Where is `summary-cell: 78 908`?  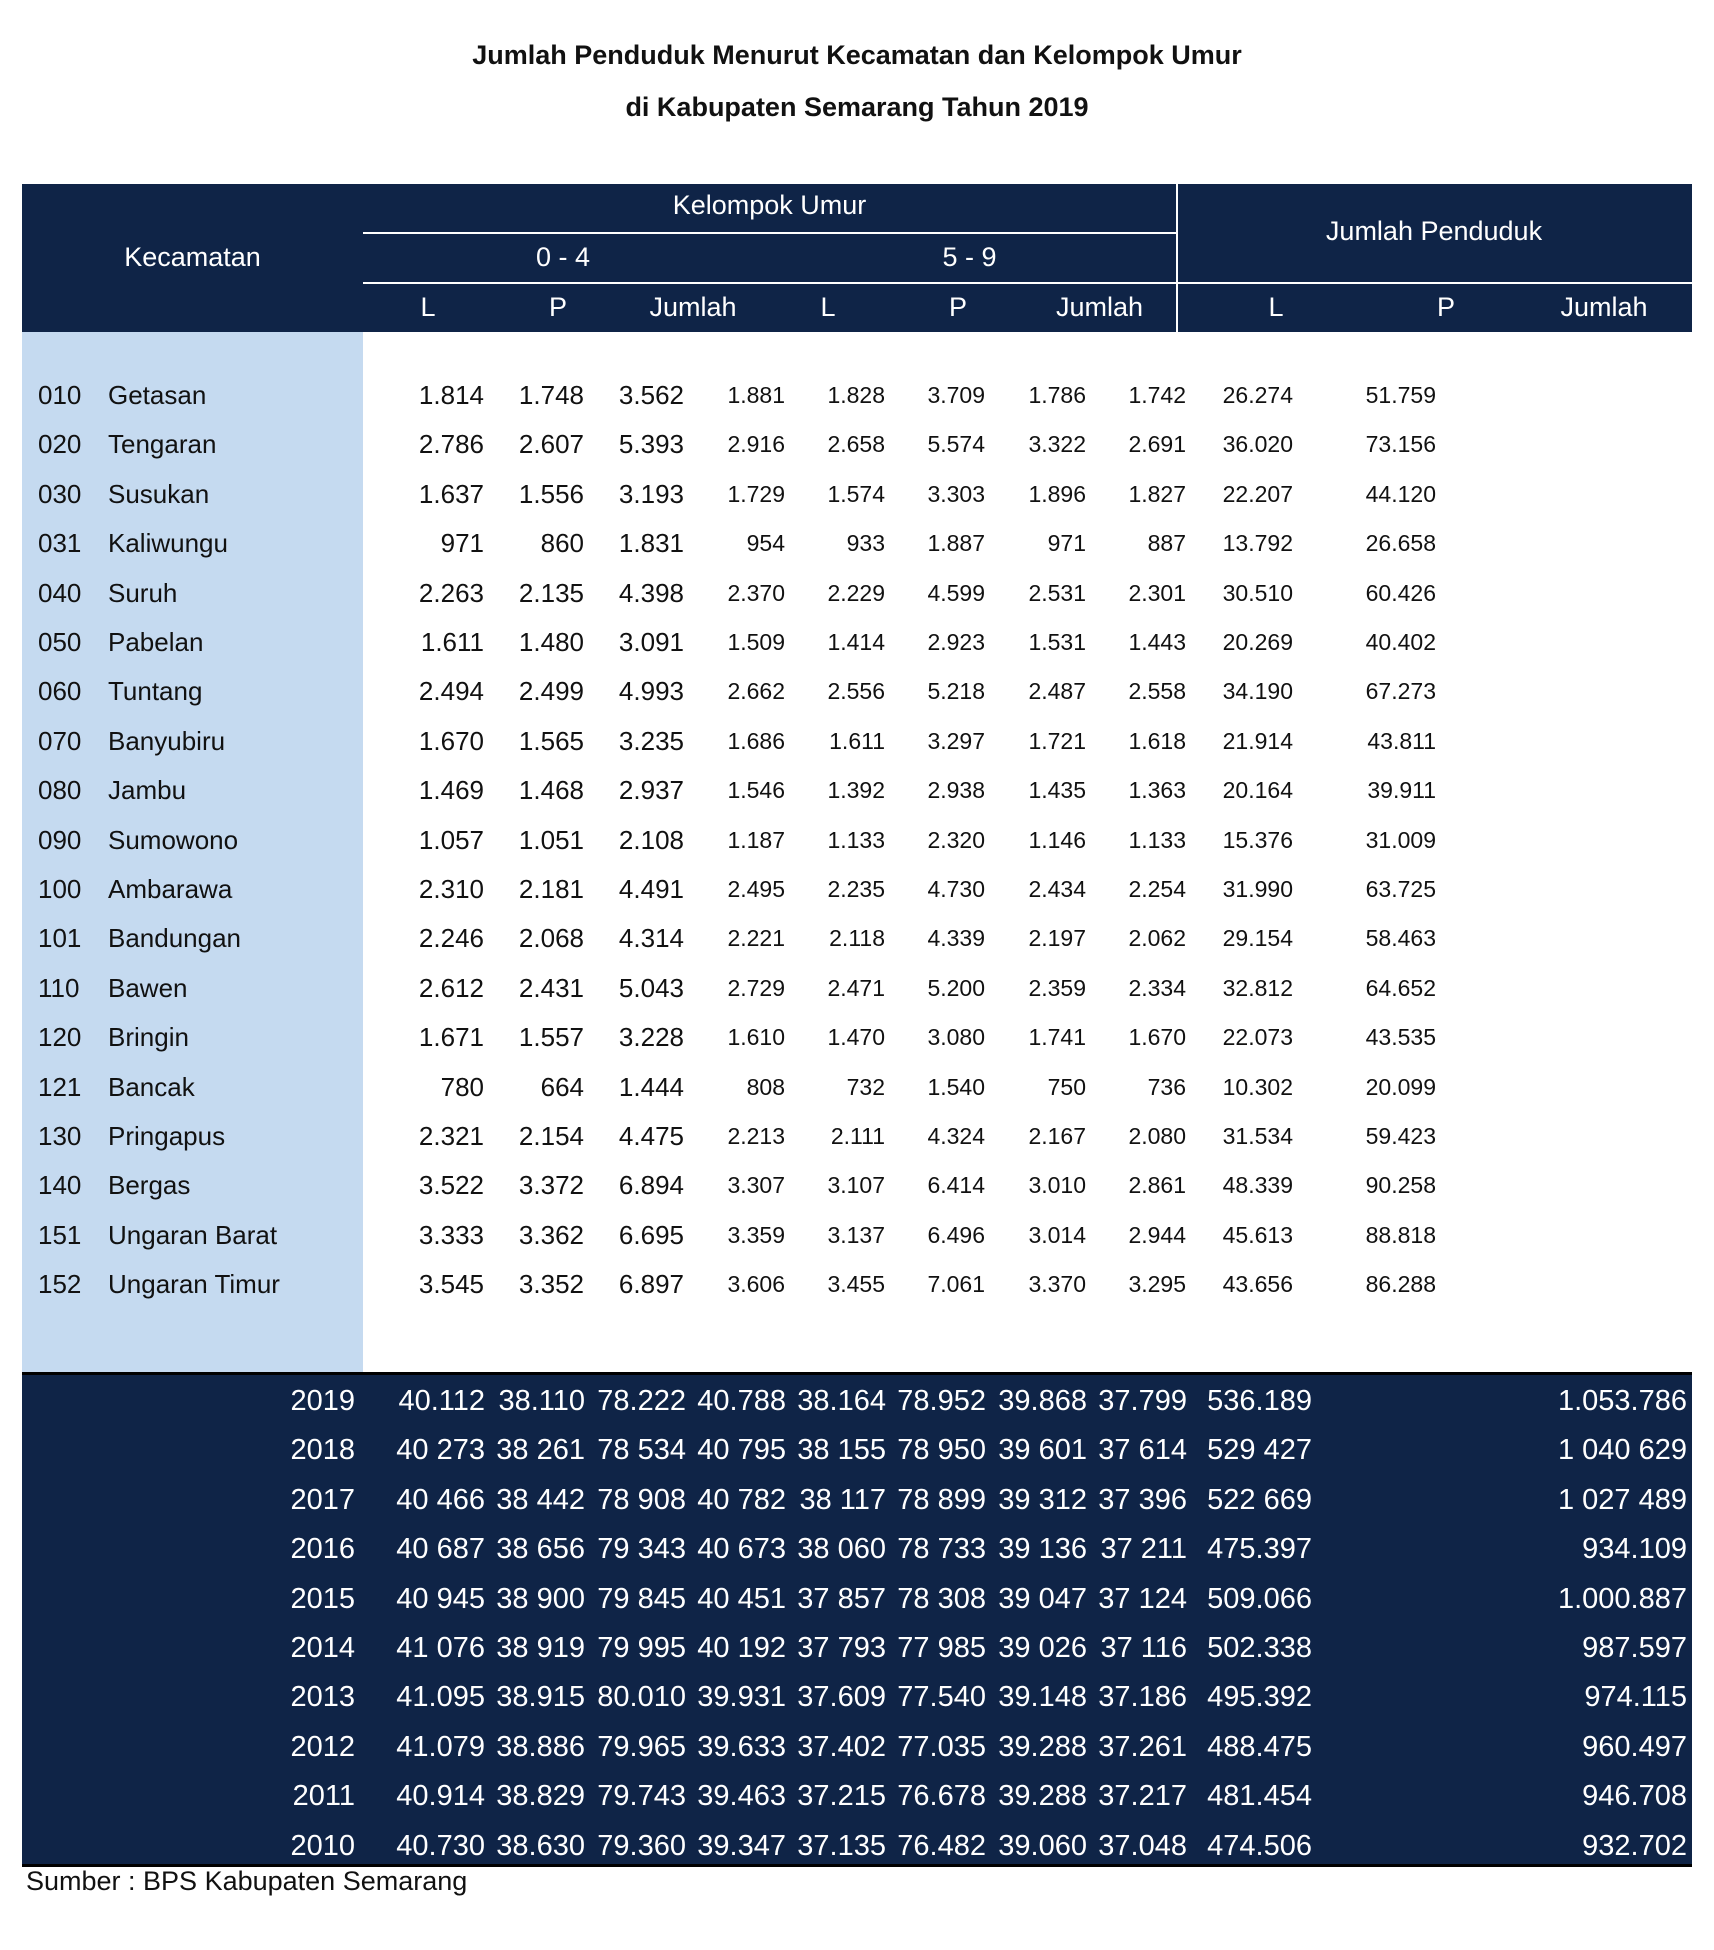 summary-cell: 78 908 is located at coordinates (641, 1499).